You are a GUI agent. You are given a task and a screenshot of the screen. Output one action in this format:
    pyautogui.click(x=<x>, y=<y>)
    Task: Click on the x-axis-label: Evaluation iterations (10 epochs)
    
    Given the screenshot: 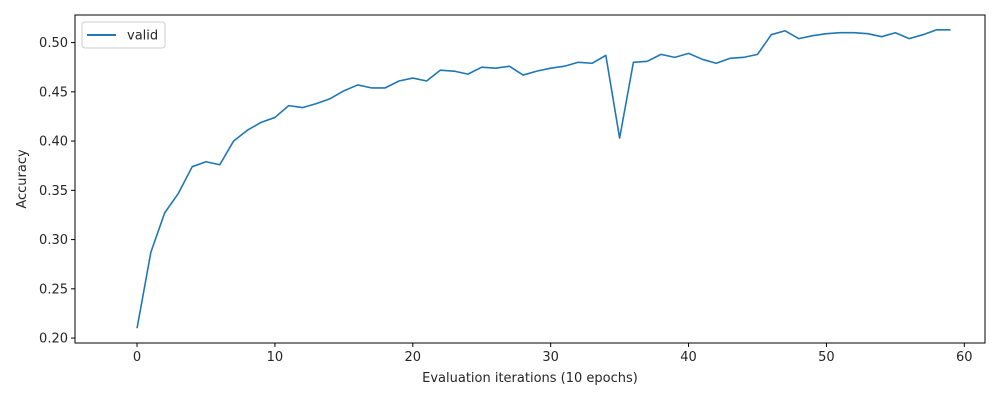 What is the action you would take?
    pyautogui.click(x=530, y=378)
    